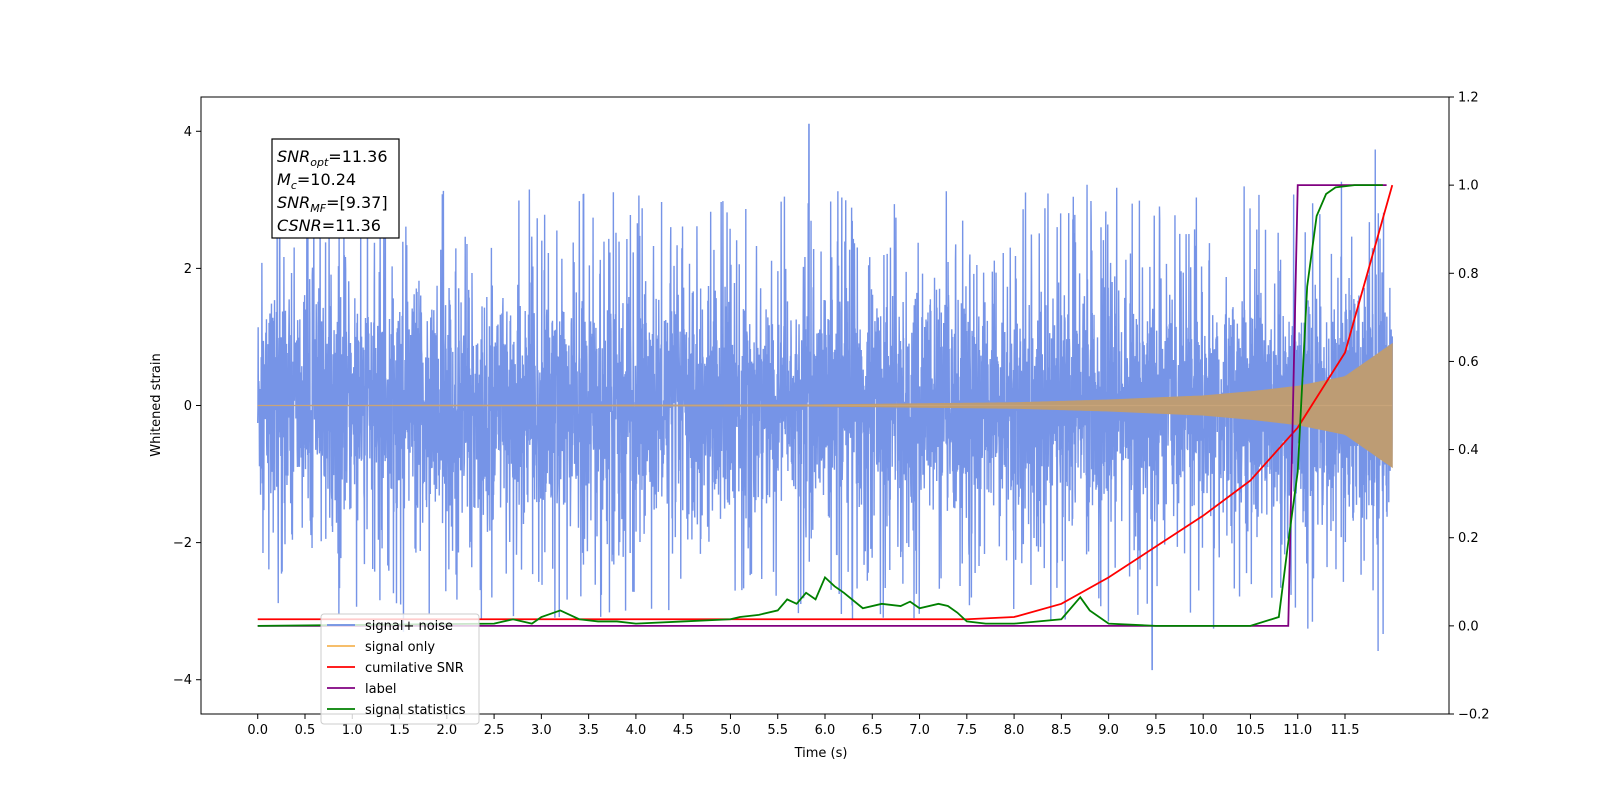 This screenshot has width=1600, height=800. What do you see at coordinates (305, 730) in the screenshot?
I see `x-tick-label: 0.5` at bounding box center [305, 730].